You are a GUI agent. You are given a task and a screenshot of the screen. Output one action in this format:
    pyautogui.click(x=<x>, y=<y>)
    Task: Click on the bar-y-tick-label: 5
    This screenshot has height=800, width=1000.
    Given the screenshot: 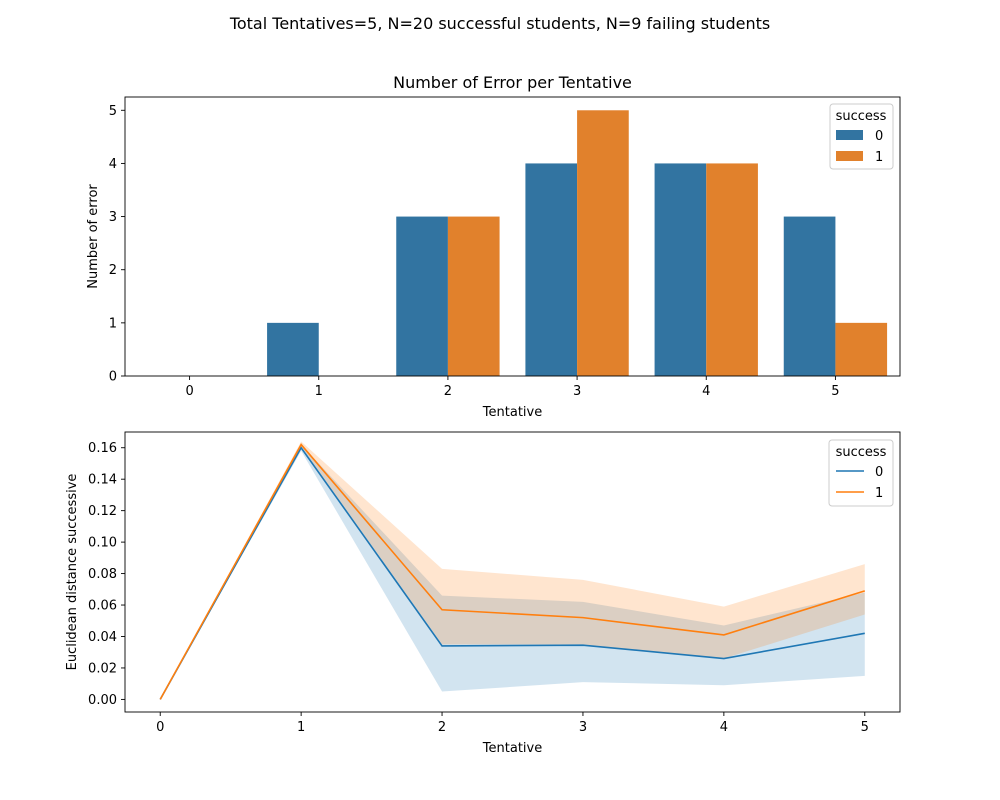 What is the action you would take?
    pyautogui.click(x=113, y=111)
    